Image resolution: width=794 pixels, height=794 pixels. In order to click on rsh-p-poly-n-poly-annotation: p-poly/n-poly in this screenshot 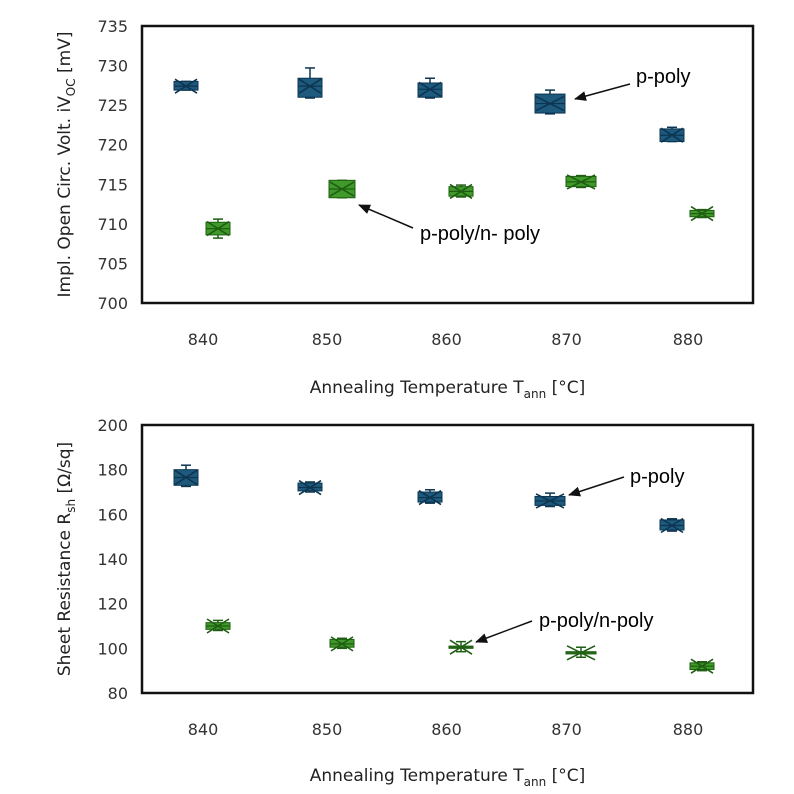, I will do `click(596, 621)`.